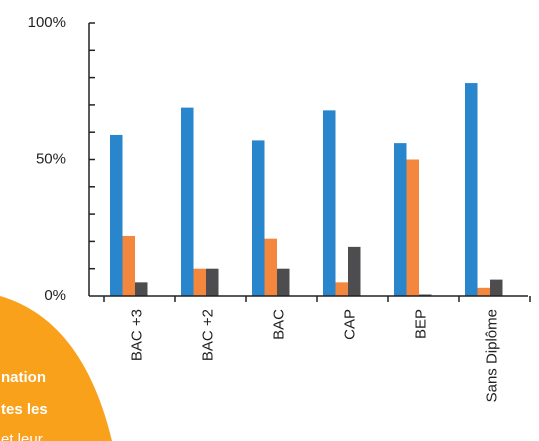  I want to click on category-labels: BAC +3 BAC +2 BAC CAP BEP Sans Diplôme, so click(315, 356).